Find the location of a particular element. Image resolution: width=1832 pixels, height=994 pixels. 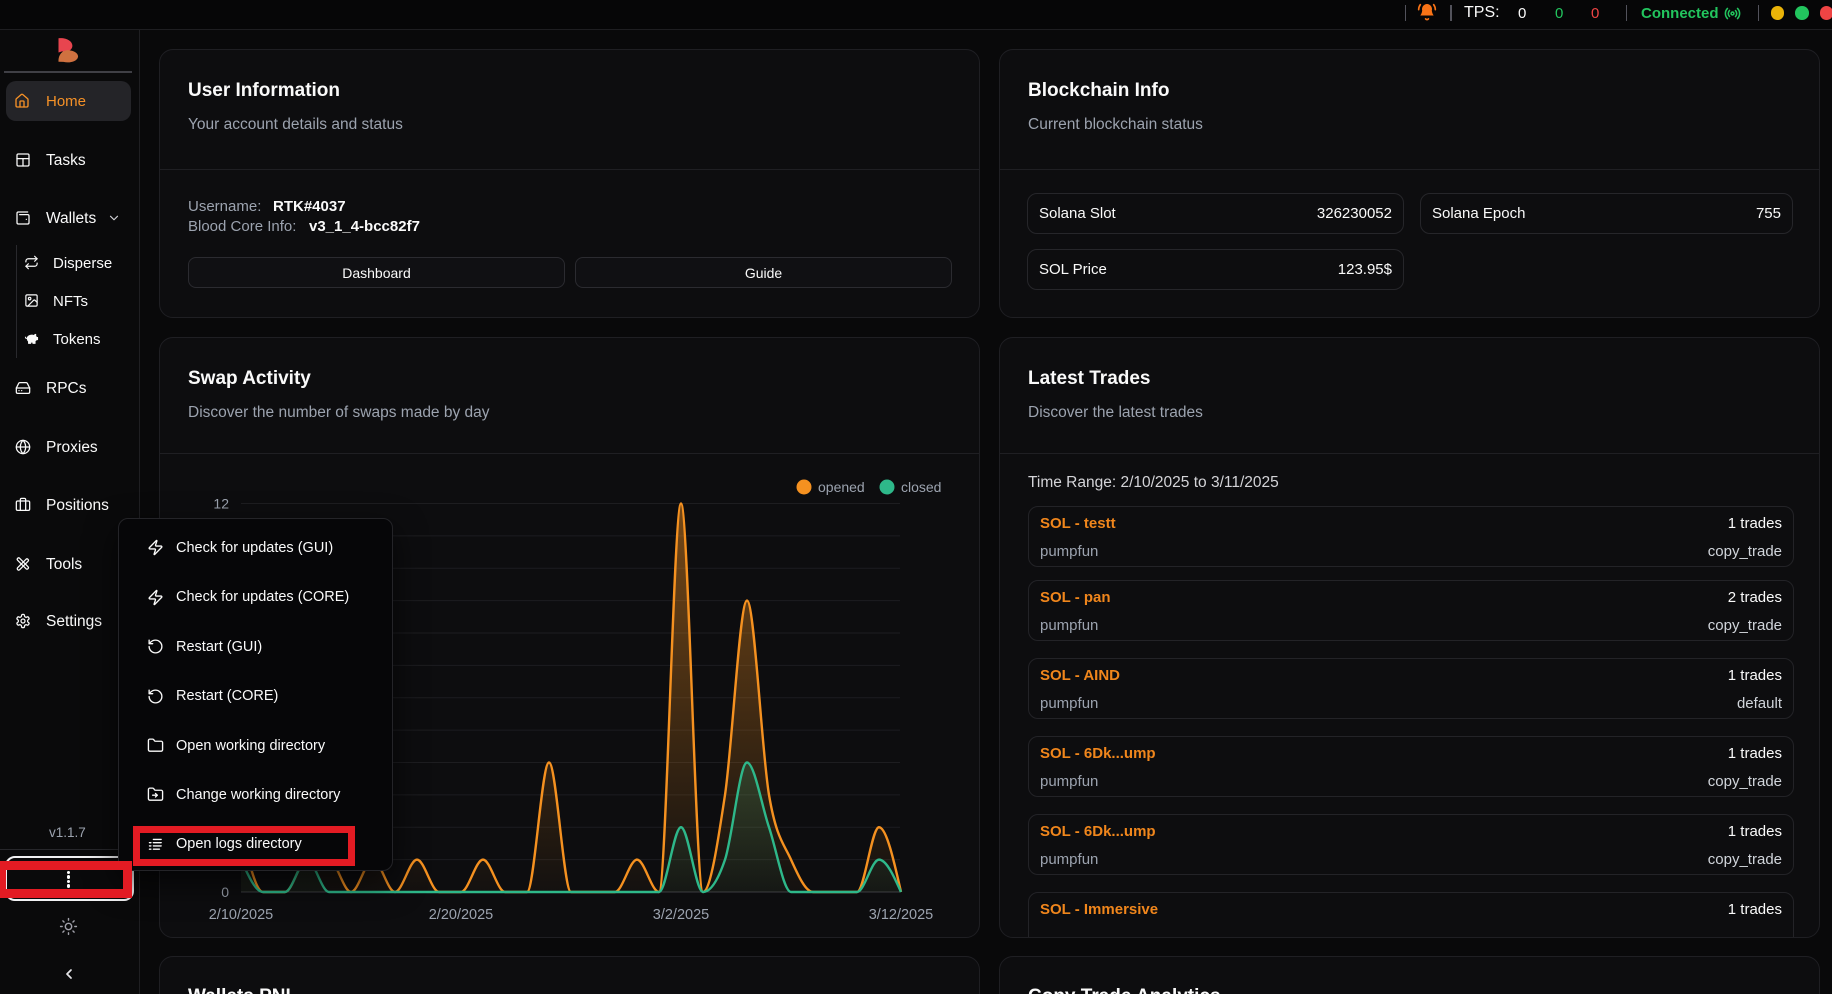

svg-text: 0 is located at coordinates (225, 892).